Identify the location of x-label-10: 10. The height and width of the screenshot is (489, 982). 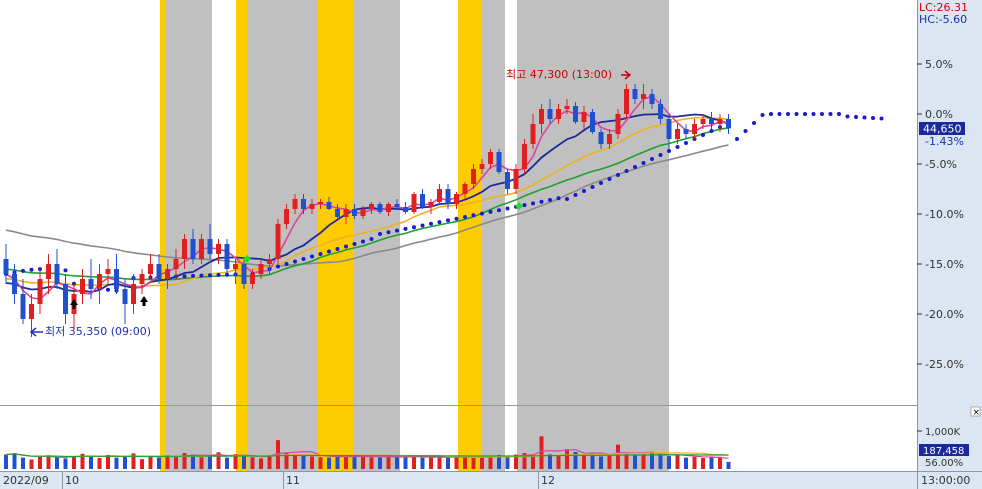
(72, 480).